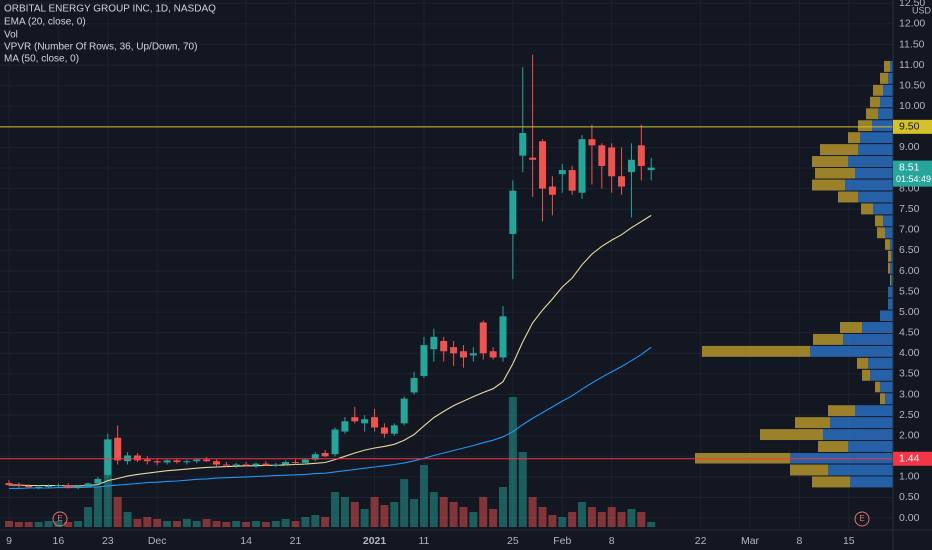  What do you see at coordinates (909, 209) in the screenshot?
I see `y-tick-label: 7.50` at bounding box center [909, 209].